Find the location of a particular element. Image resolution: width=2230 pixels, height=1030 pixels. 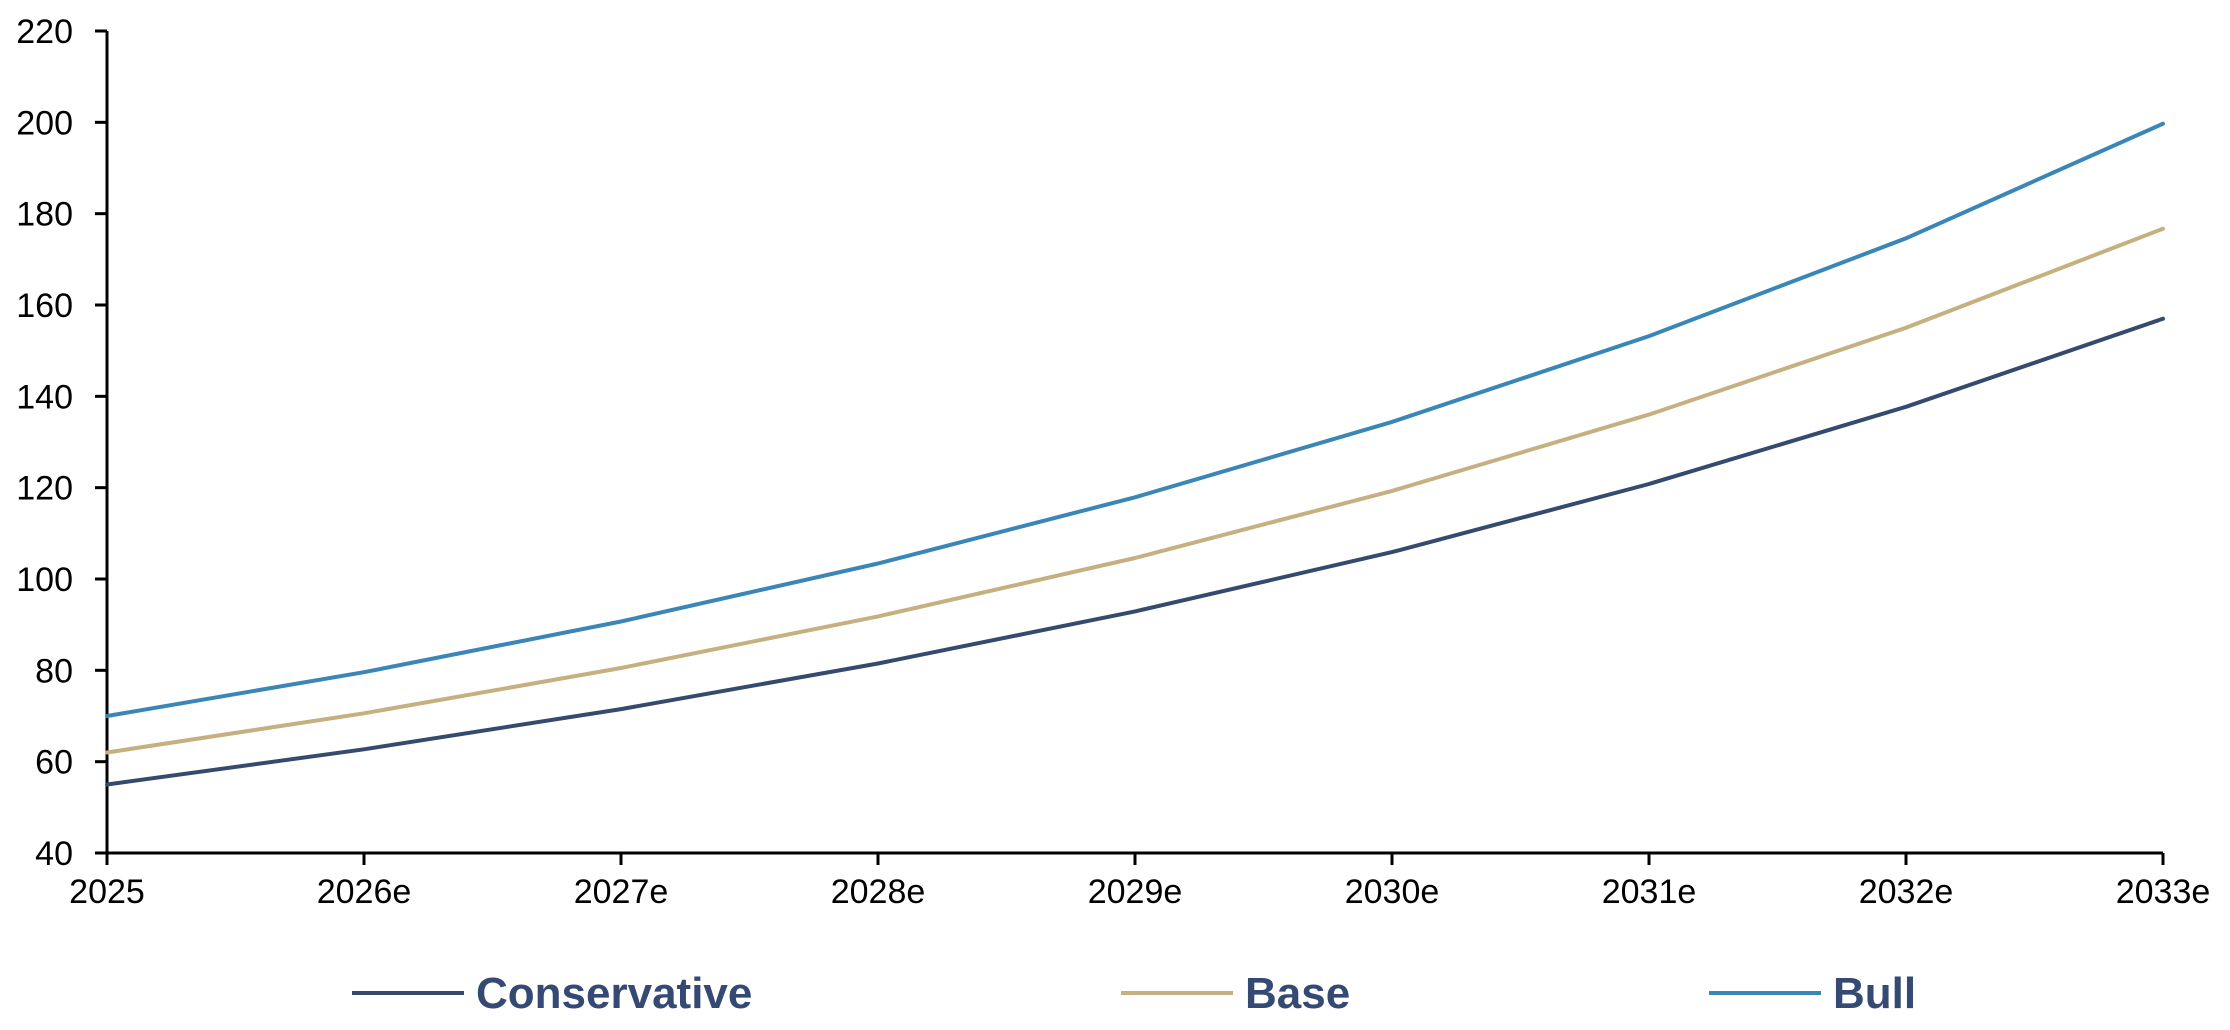

x-tick-label: 2026e is located at coordinates (364, 892).